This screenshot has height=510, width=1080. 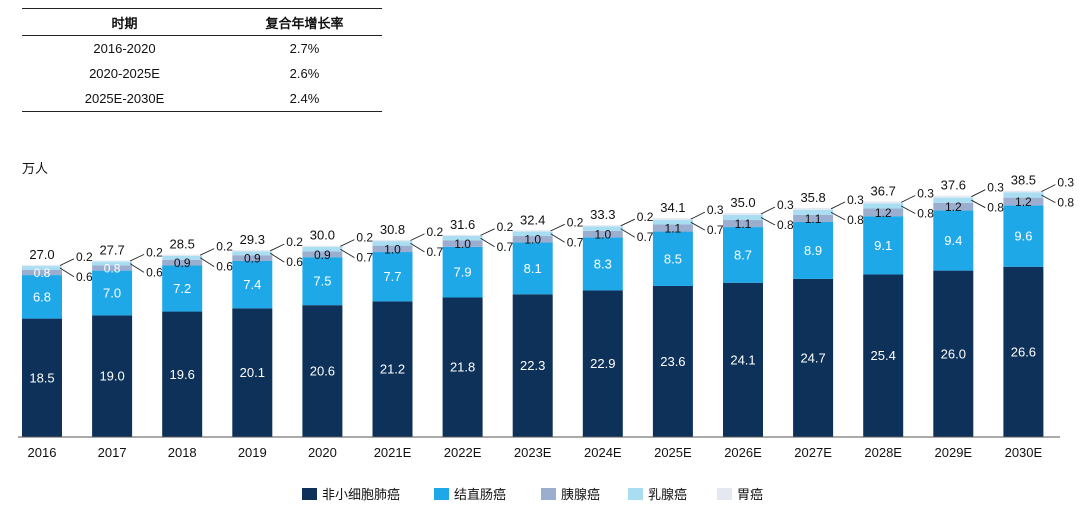 I want to click on value-label-colorectal: 6.8, so click(x=42, y=296).